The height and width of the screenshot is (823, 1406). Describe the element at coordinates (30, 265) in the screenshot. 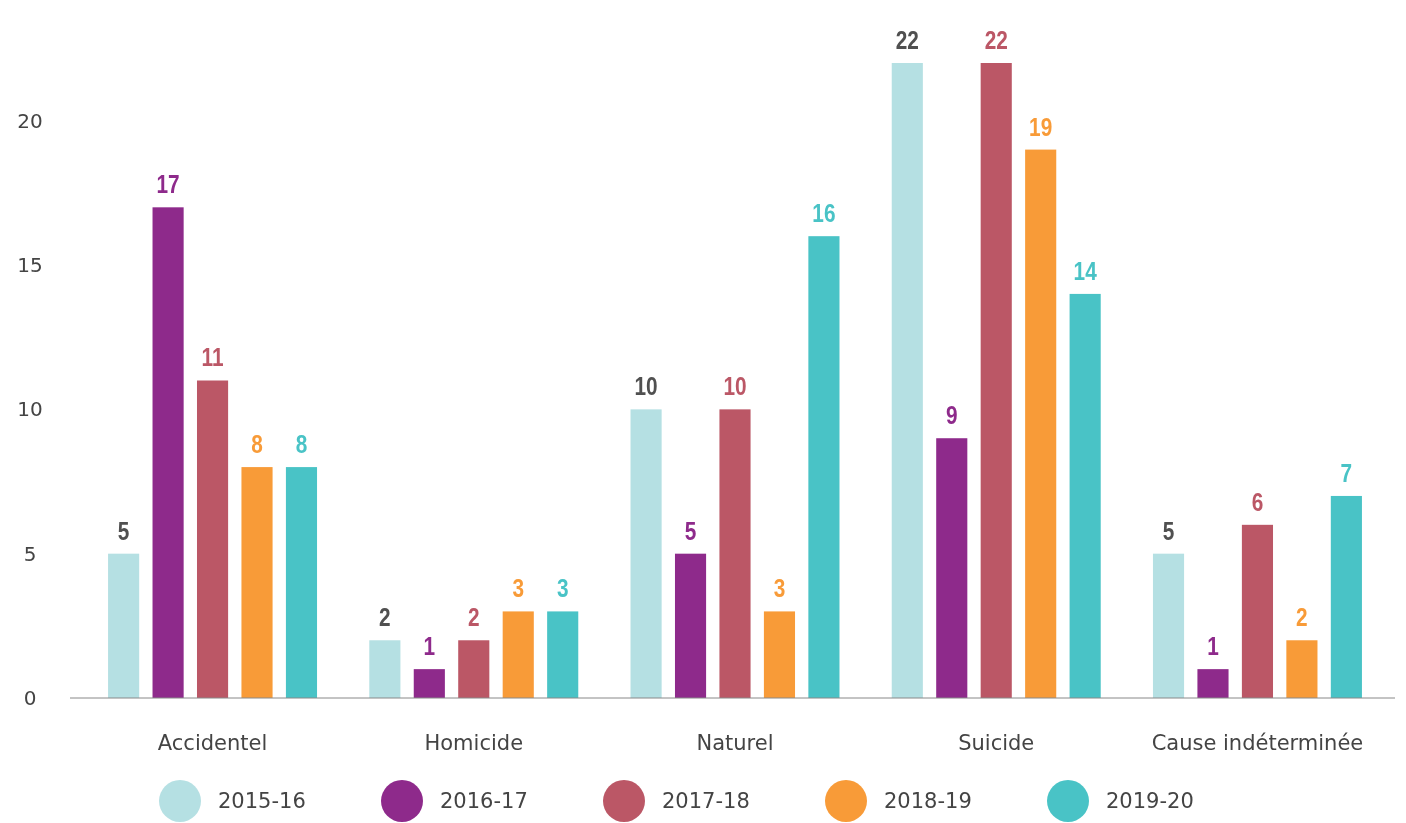

I see `y-tick-label: 15` at that location.